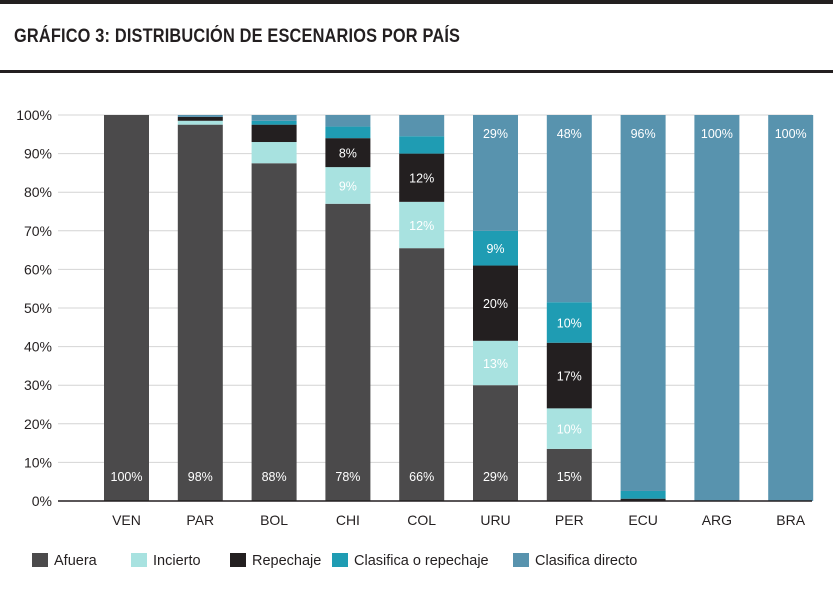 The image size is (833, 590). I want to click on segment-label: 15%, so click(569, 477).